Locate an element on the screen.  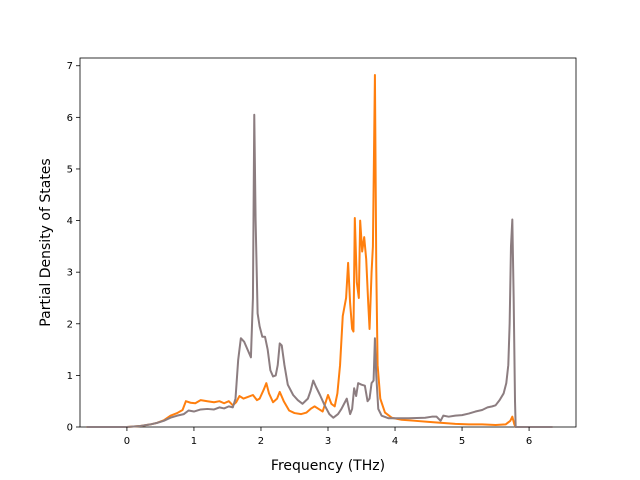
y-axis-label: Partial Density of States is located at coordinates (46, 242).